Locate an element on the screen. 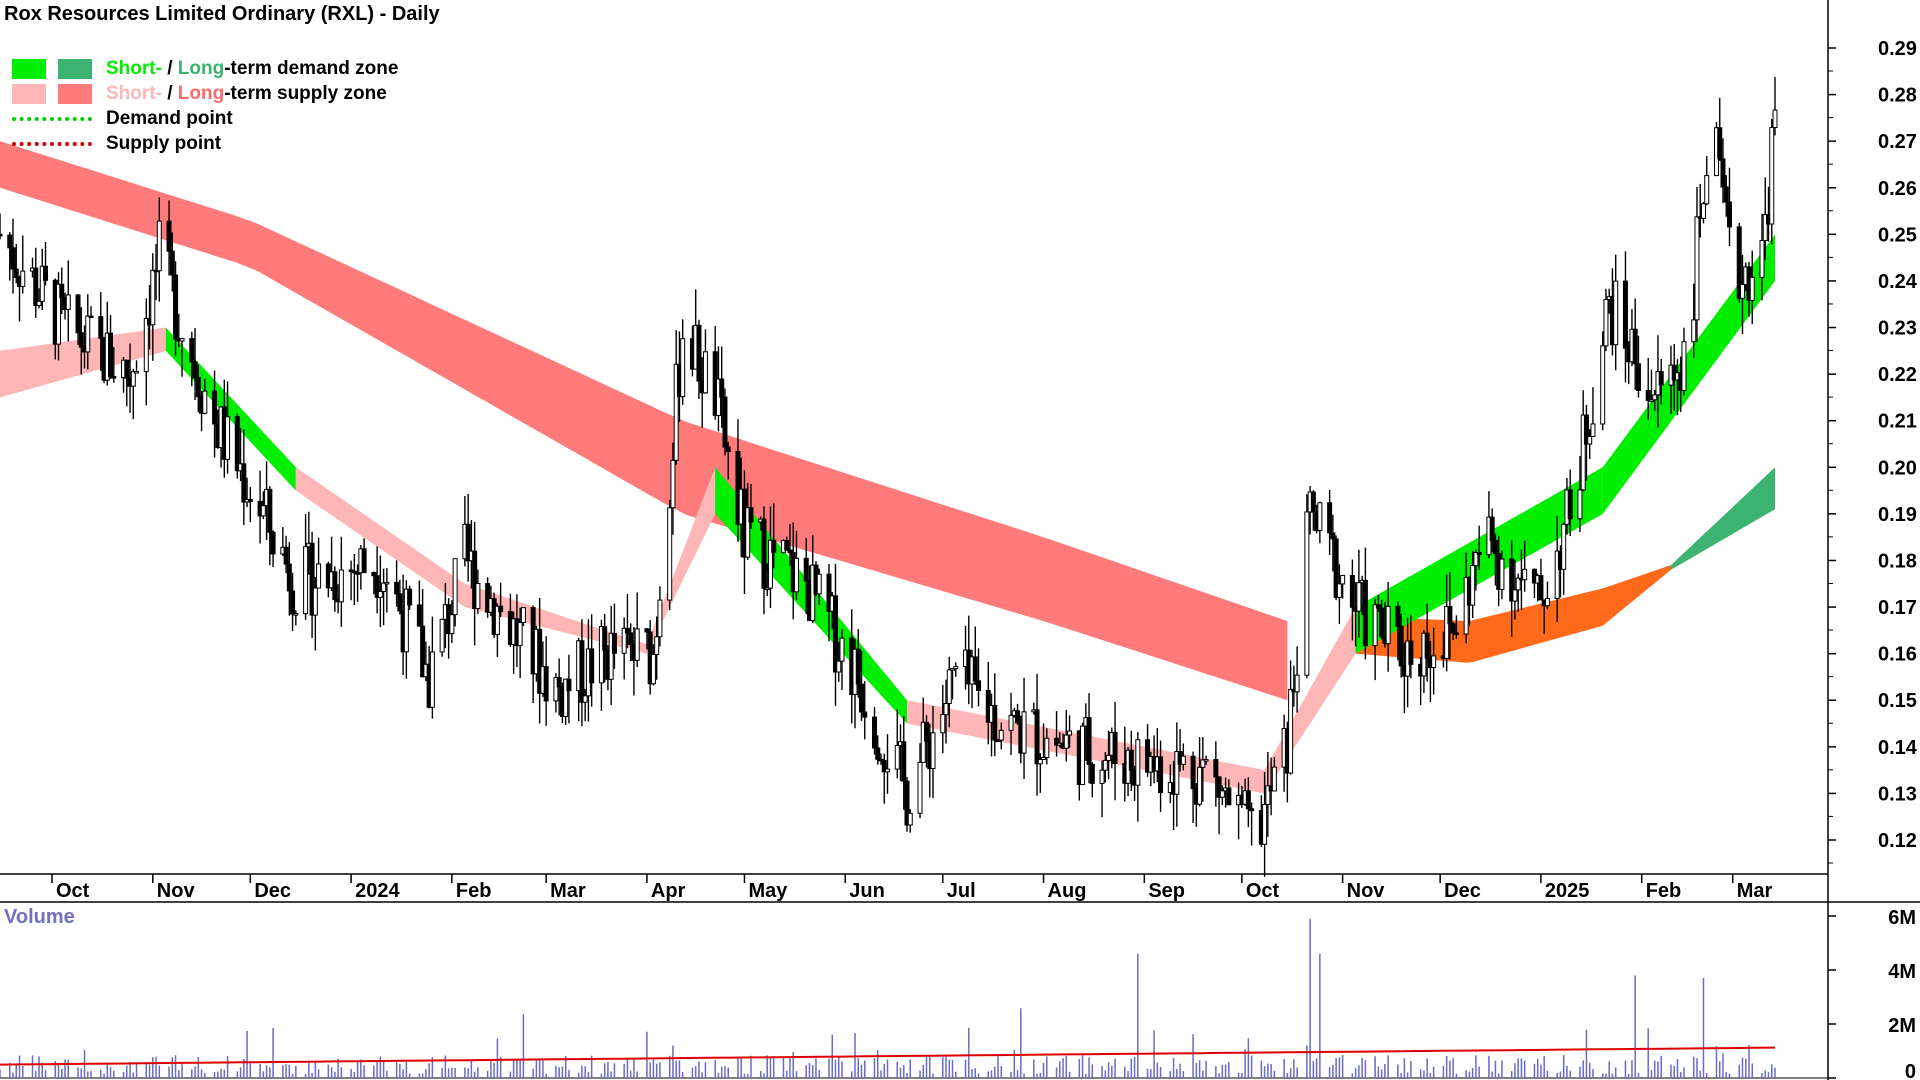 The image size is (1920, 1080). legend-supply-short: Short- is located at coordinates (134, 93).